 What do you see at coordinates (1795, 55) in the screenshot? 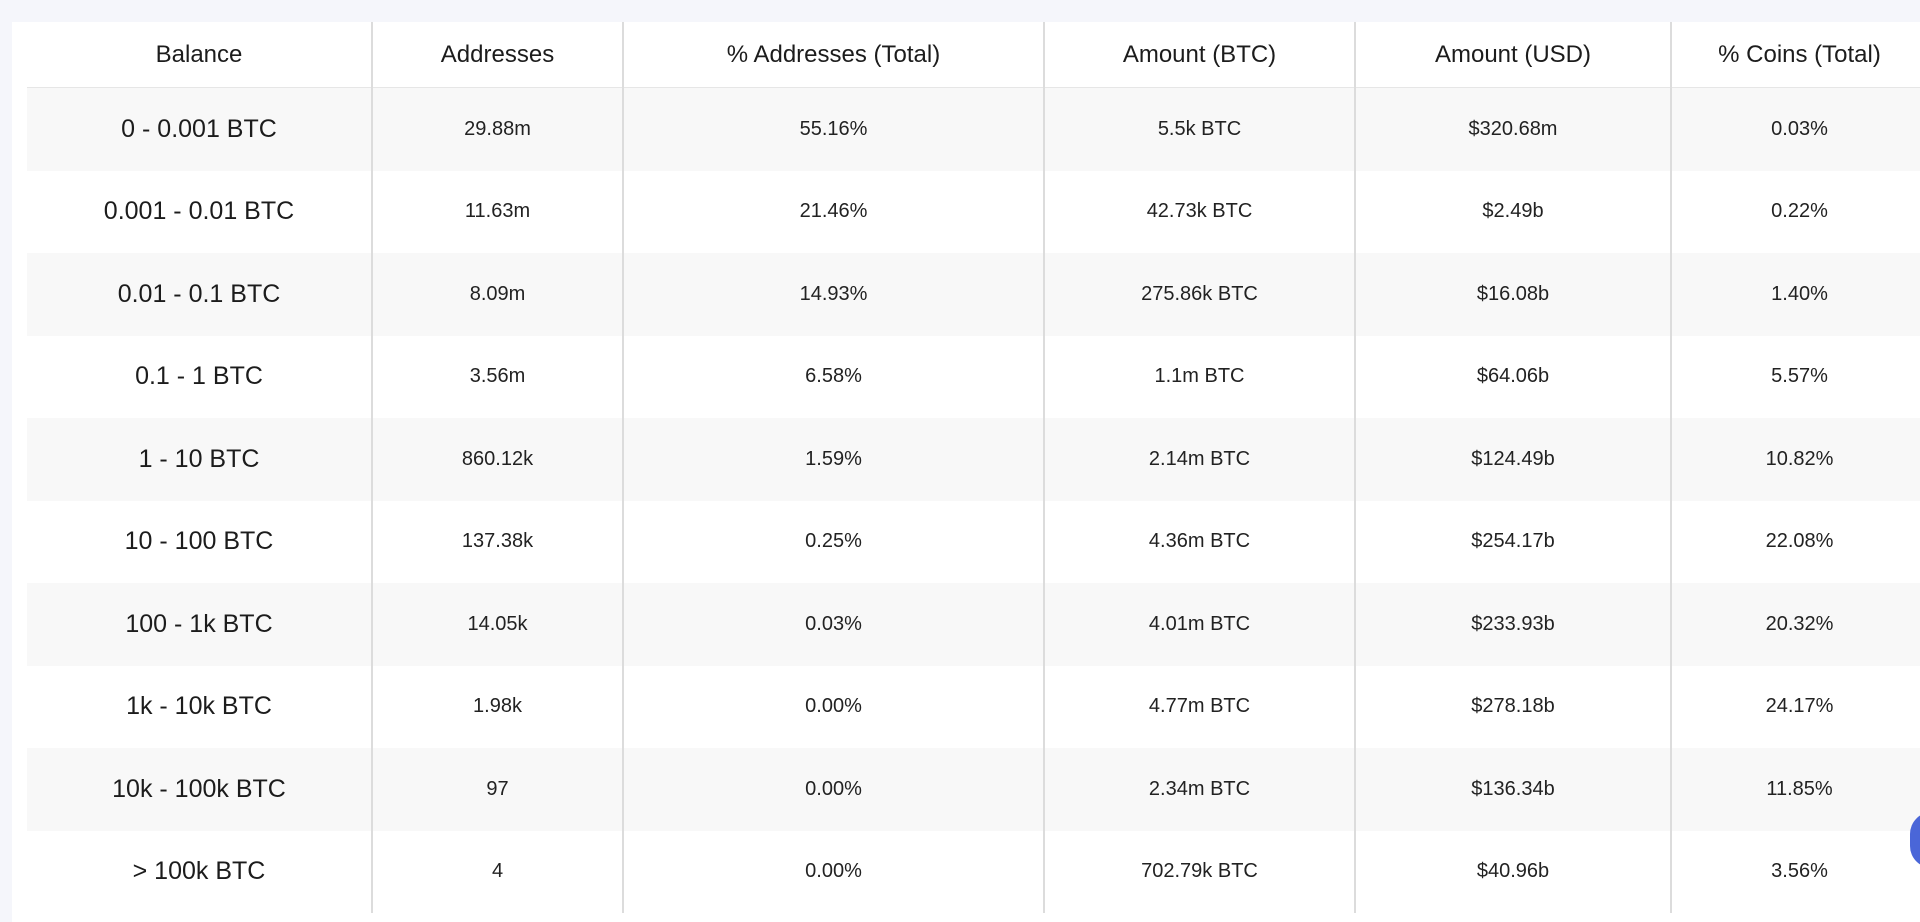
I see `column-header-percent-coins: % Coins (Total)` at bounding box center [1795, 55].